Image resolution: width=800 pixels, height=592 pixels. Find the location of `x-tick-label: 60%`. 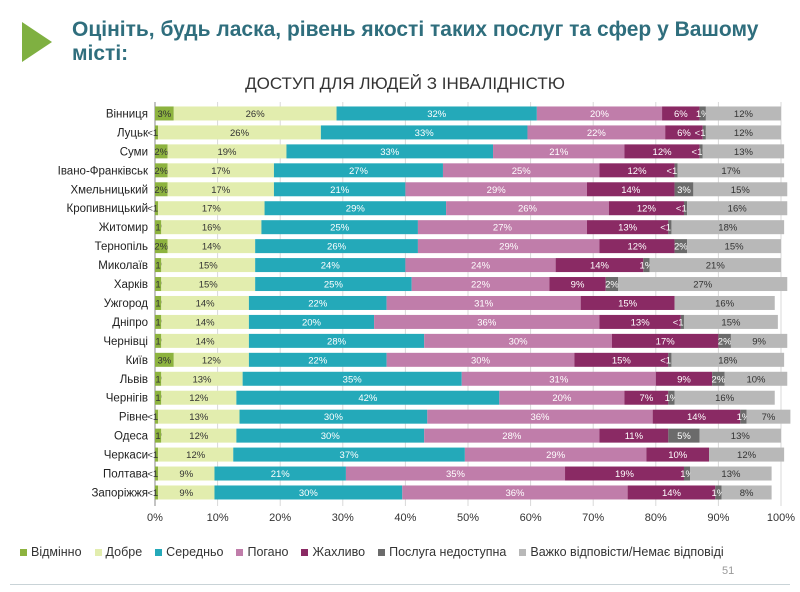

x-tick-label: 60% is located at coordinates (531, 518).